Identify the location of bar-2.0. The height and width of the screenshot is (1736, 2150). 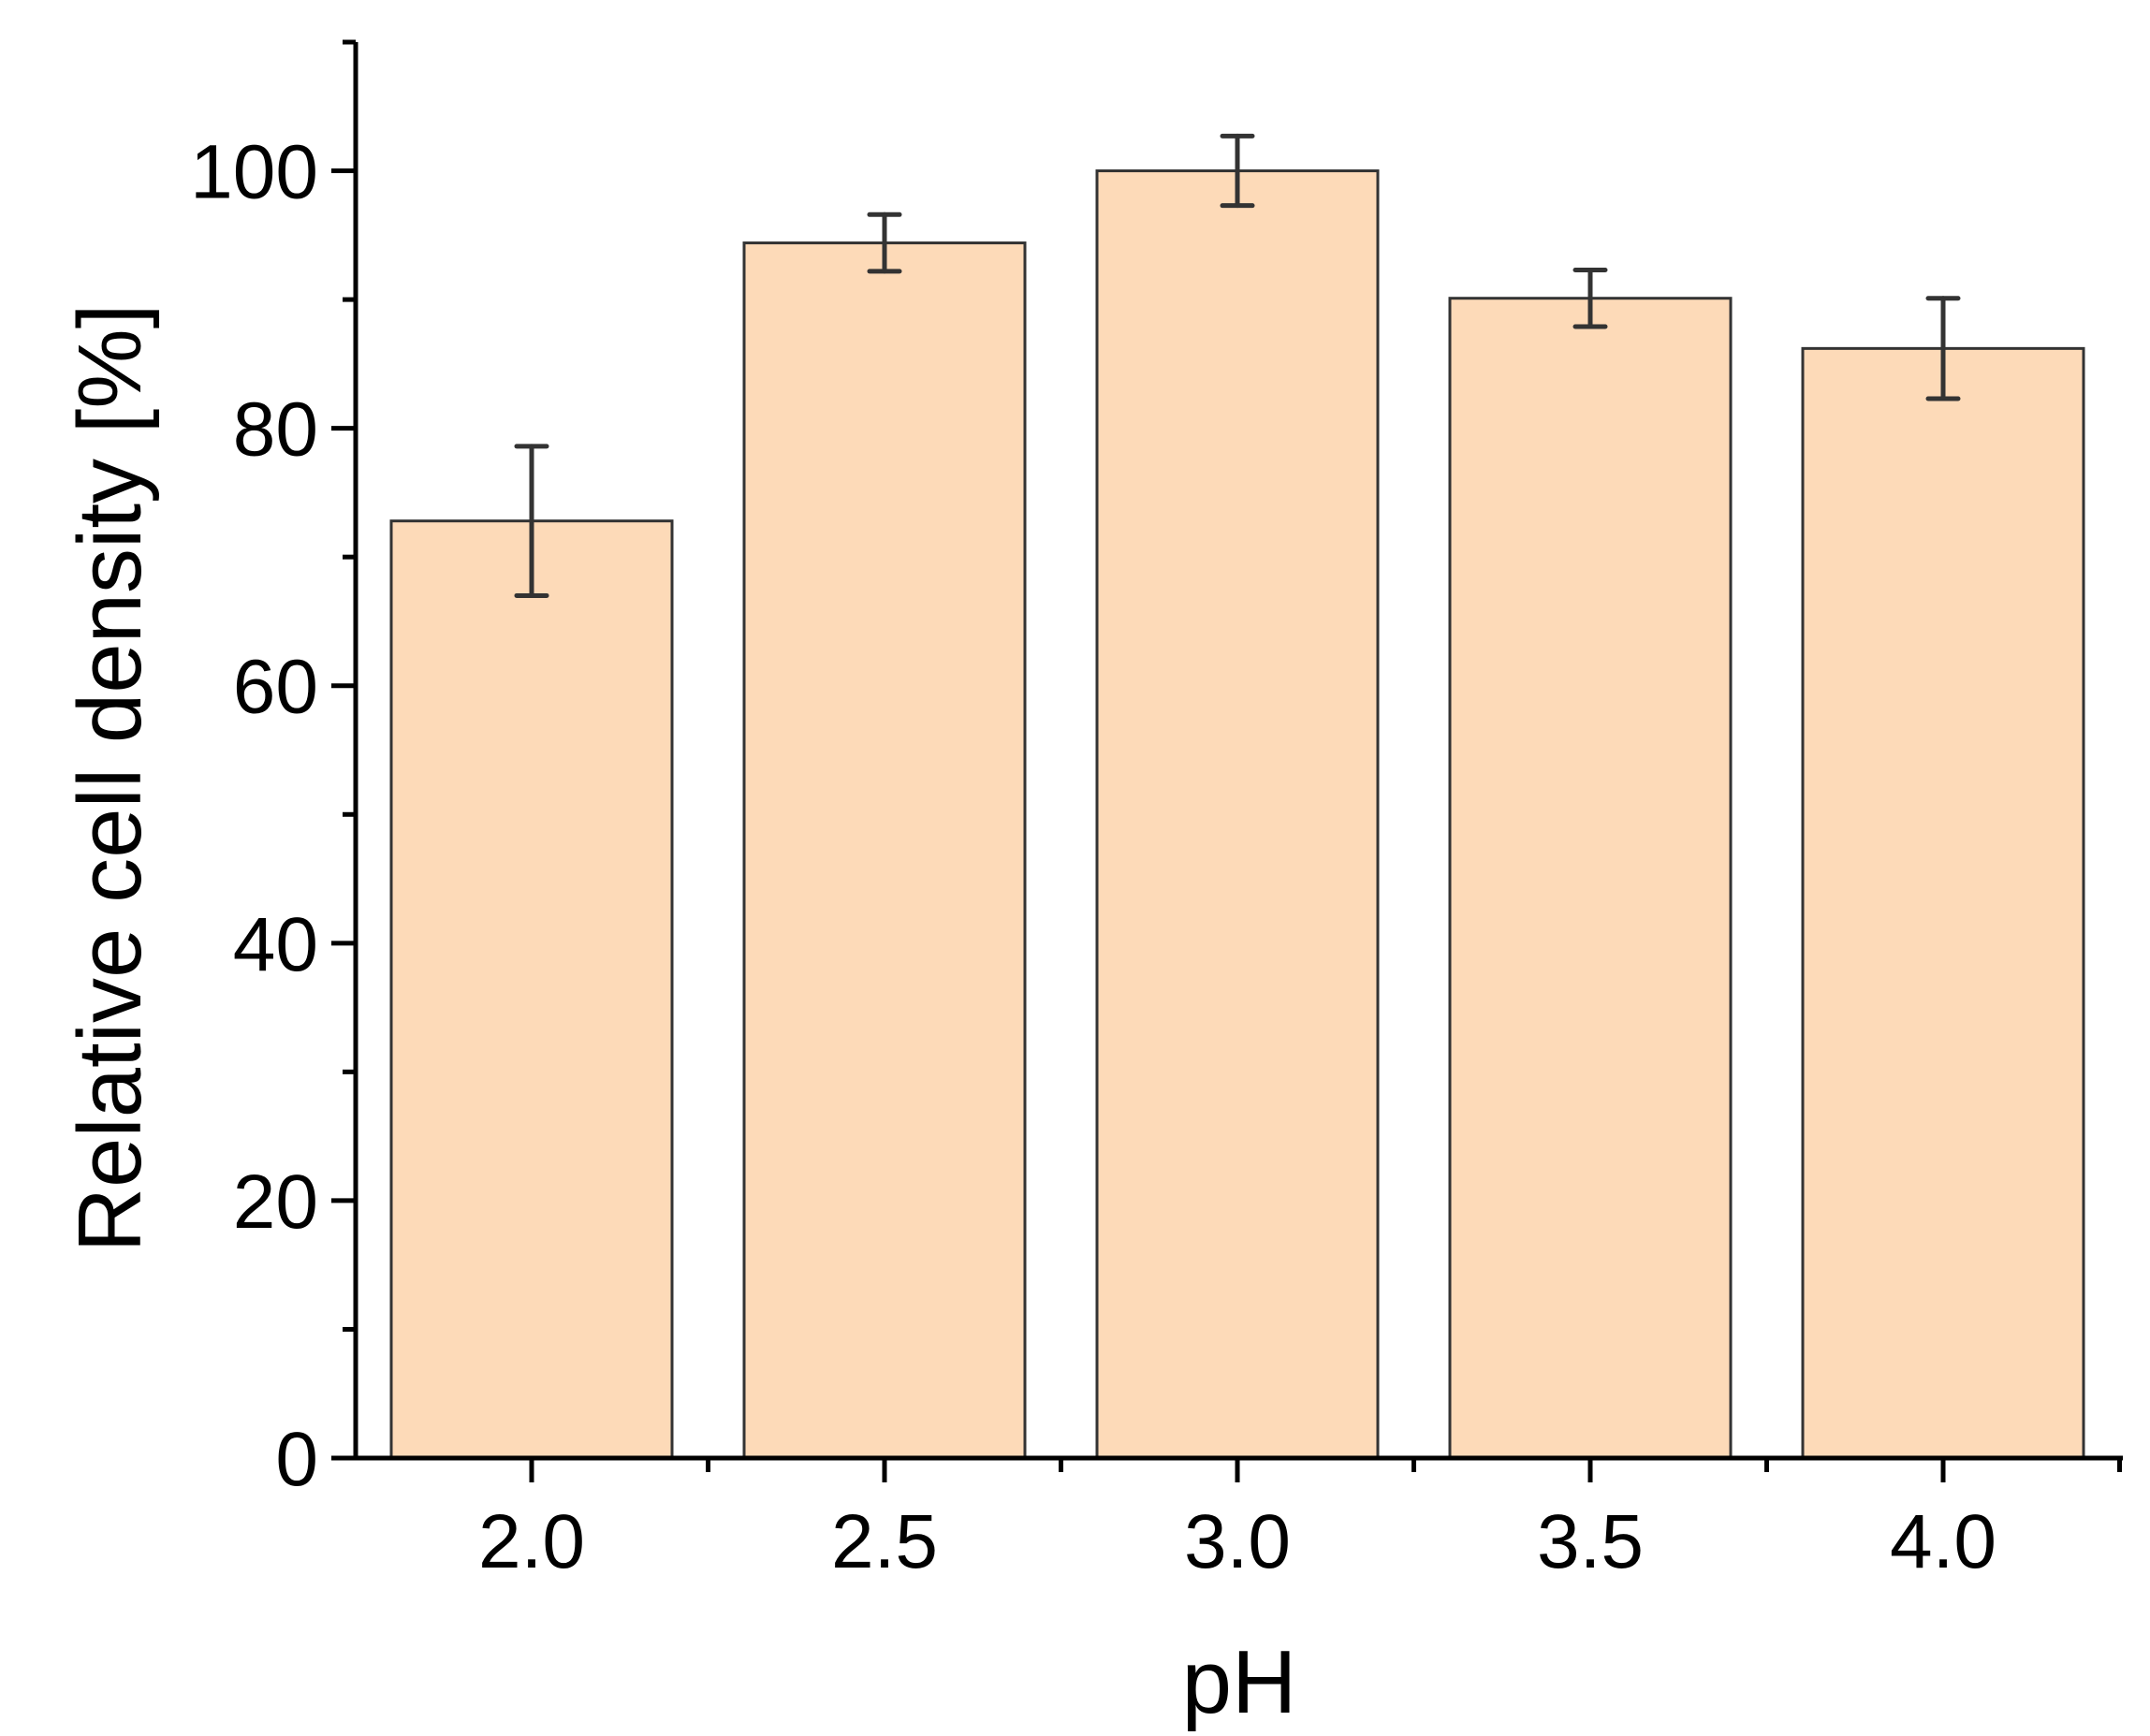
(532, 989).